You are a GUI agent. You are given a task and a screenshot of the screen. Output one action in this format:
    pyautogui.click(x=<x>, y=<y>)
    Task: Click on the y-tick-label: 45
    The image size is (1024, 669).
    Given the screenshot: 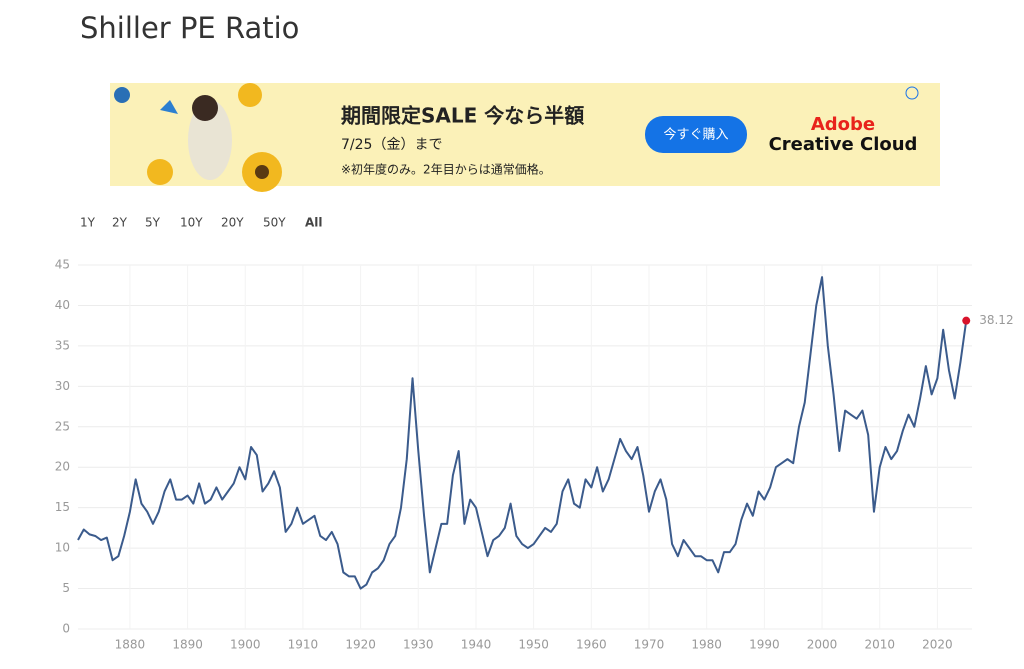 What is the action you would take?
    pyautogui.click(x=62, y=265)
    